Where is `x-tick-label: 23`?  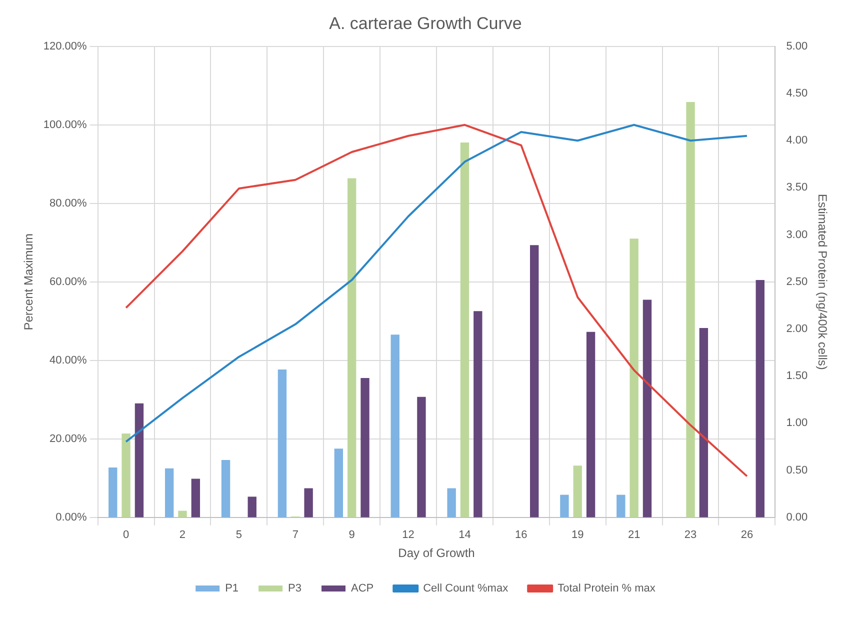
x-tick-label: 23 is located at coordinates (690, 535).